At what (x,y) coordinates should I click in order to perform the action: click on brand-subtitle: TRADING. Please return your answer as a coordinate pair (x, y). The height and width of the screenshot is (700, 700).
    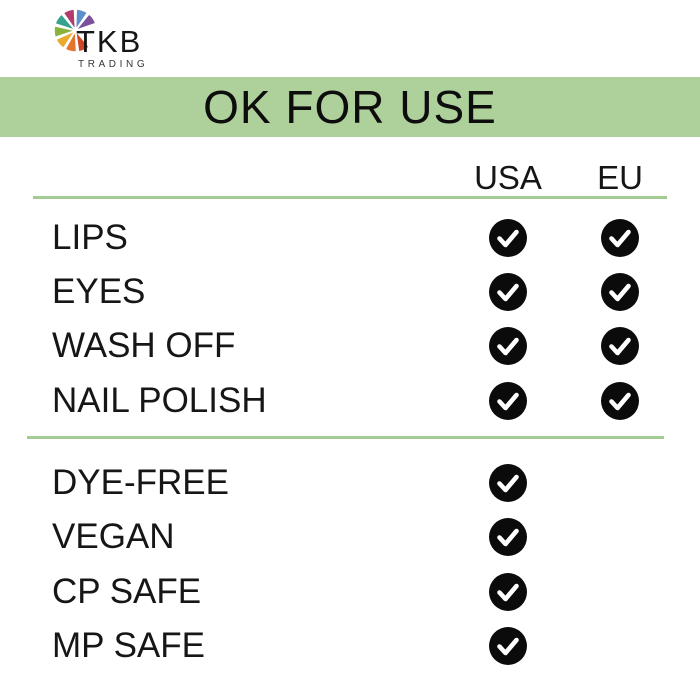
    Looking at the image, I should click on (113, 64).